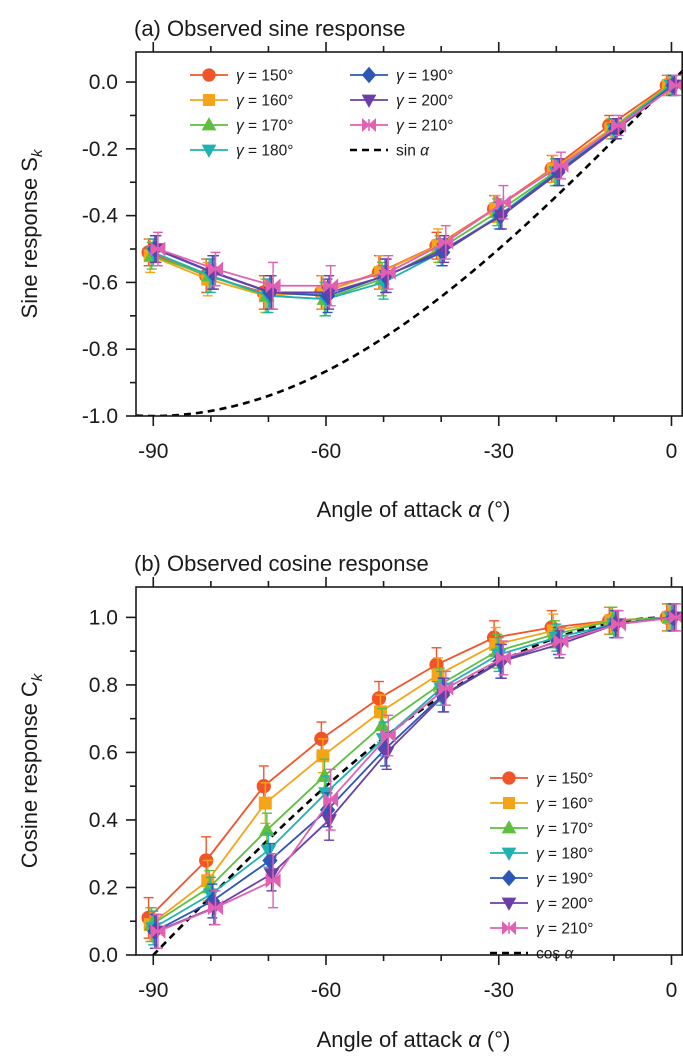 This screenshot has height=1061, width=683. Describe the element at coordinates (532, 954) in the screenshot. I see `legend-entry: cos α` at that location.